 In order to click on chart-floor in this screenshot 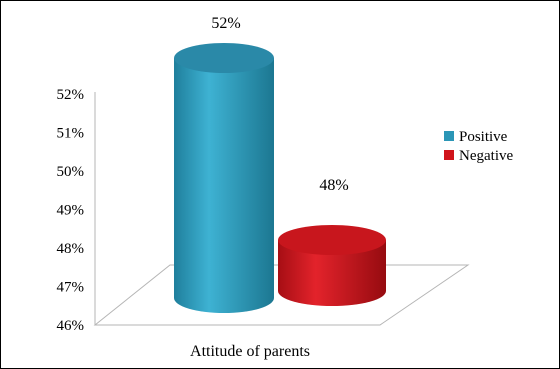, I will do `click(281, 295)`.